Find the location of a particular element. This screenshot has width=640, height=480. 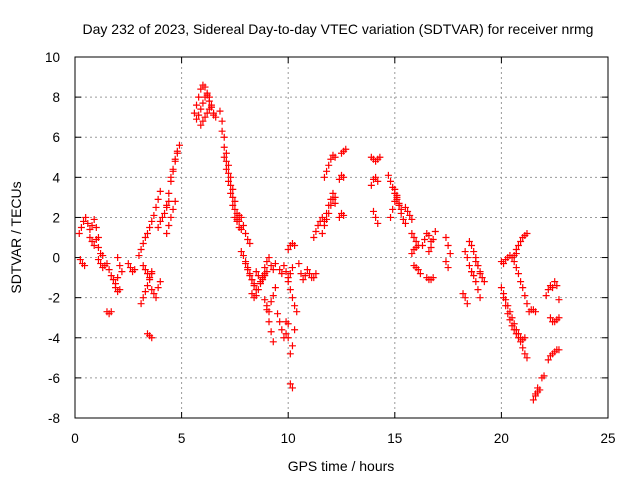

x-tick-label: 5 is located at coordinates (182, 438).